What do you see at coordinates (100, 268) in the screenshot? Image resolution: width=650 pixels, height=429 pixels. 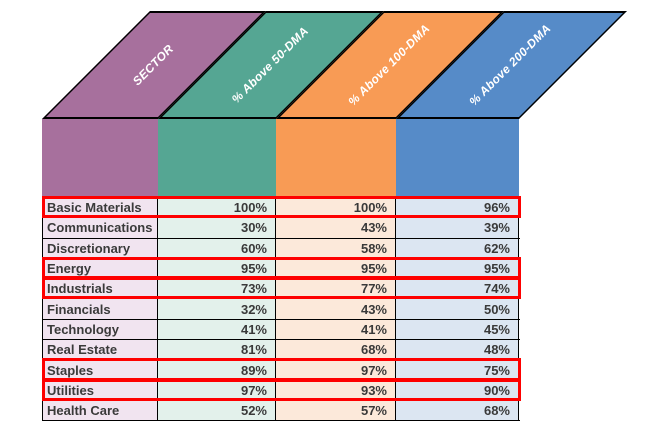 I see `sector-name-cell: Energy` at bounding box center [100, 268].